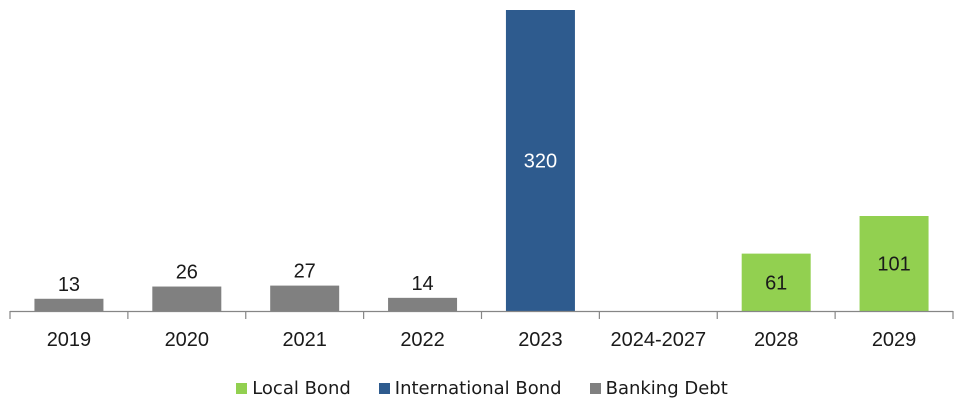 This screenshot has height=407, width=964. What do you see at coordinates (595, 388) in the screenshot?
I see `legend-swatch-banking-debt` at bounding box center [595, 388].